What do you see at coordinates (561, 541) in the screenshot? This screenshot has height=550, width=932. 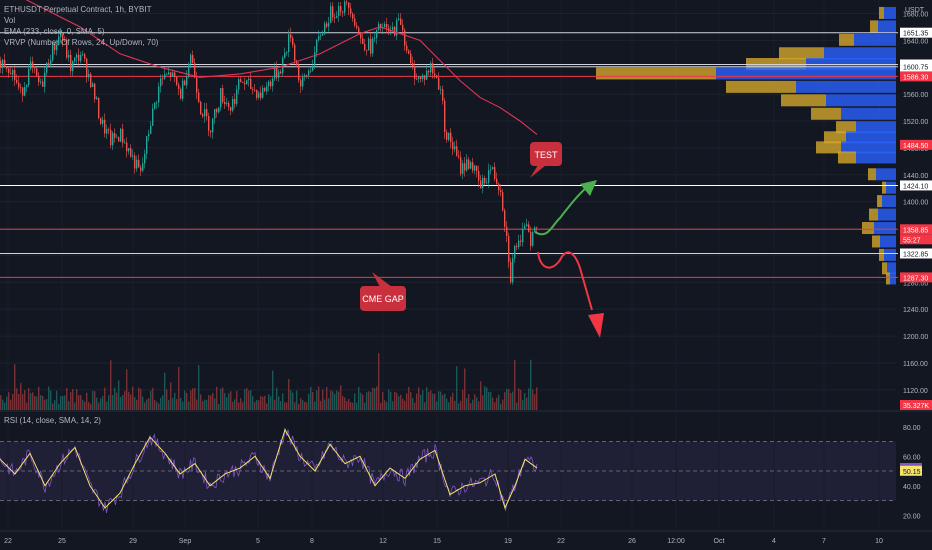 I see `time-tick-label: 22` at bounding box center [561, 541].